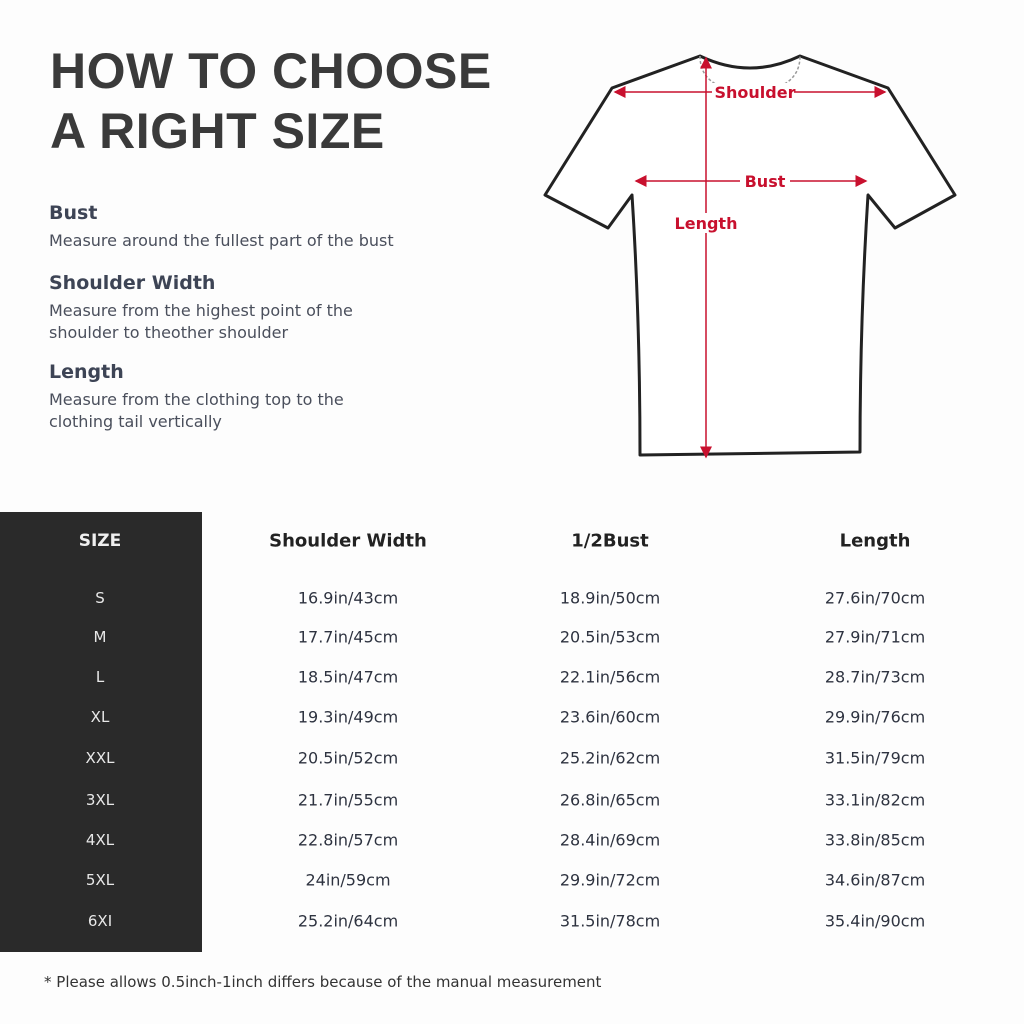 Image resolution: width=1024 pixels, height=1024 pixels. I want to click on title-line-2: A RIGHT SIZE, so click(217, 131).